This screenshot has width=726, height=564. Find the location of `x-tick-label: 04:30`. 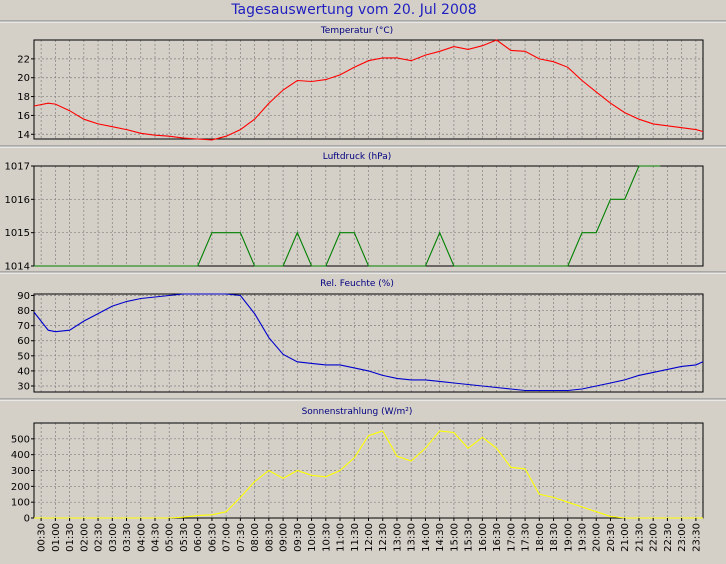

x-tick-label: 04:30 is located at coordinates (156, 537).